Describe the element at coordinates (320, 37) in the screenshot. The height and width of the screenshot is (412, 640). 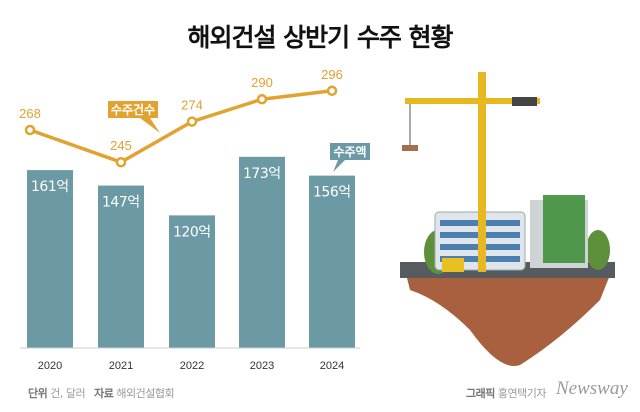
I see `chart-title: 해외건설 상반기 수주 현황` at that location.